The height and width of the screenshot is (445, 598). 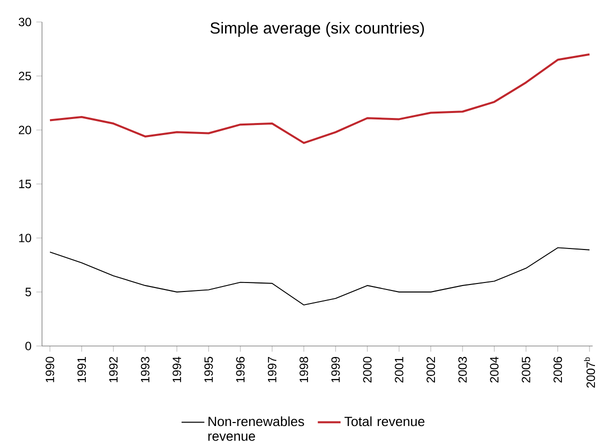 What do you see at coordinates (558, 369) in the screenshot?
I see `x-tick-label: 2006` at bounding box center [558, 369].